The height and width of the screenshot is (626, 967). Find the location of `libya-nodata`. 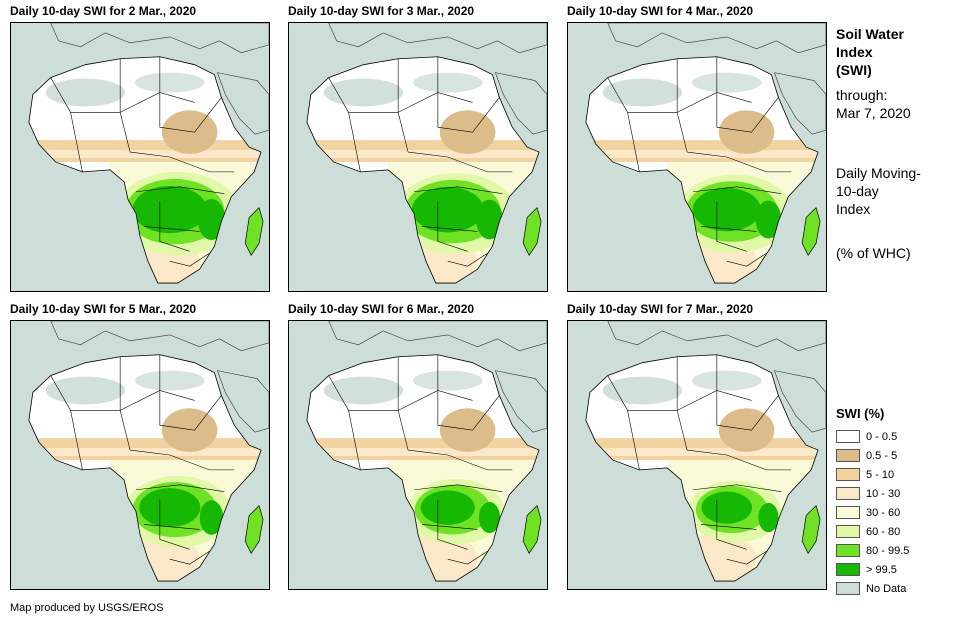

libya-nodata is located at coordinates (727, 380).